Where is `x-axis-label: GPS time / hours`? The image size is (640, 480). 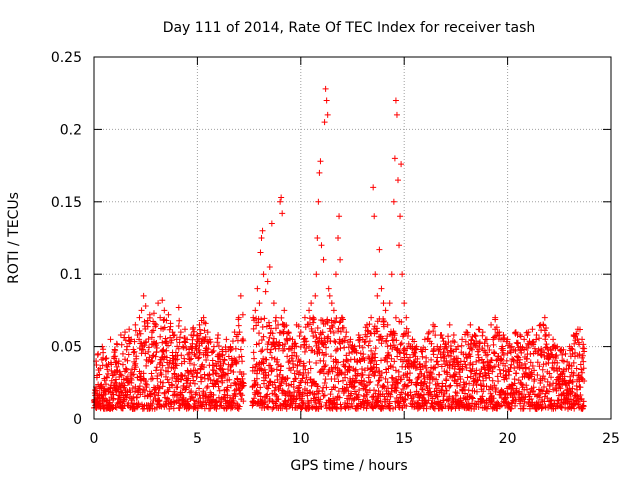 x-axis-label: GPS time / hours is located at coordinates (348, 466).